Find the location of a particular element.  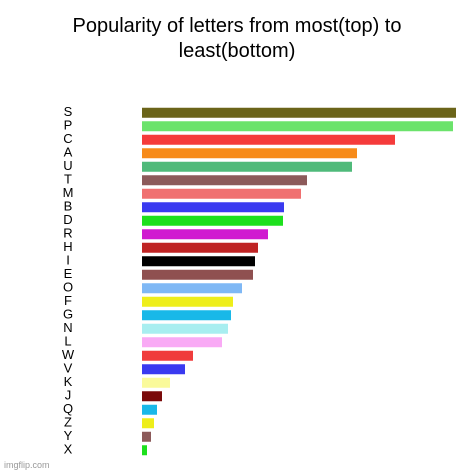

y-tick-label: D is located at coordinates (67, 219).